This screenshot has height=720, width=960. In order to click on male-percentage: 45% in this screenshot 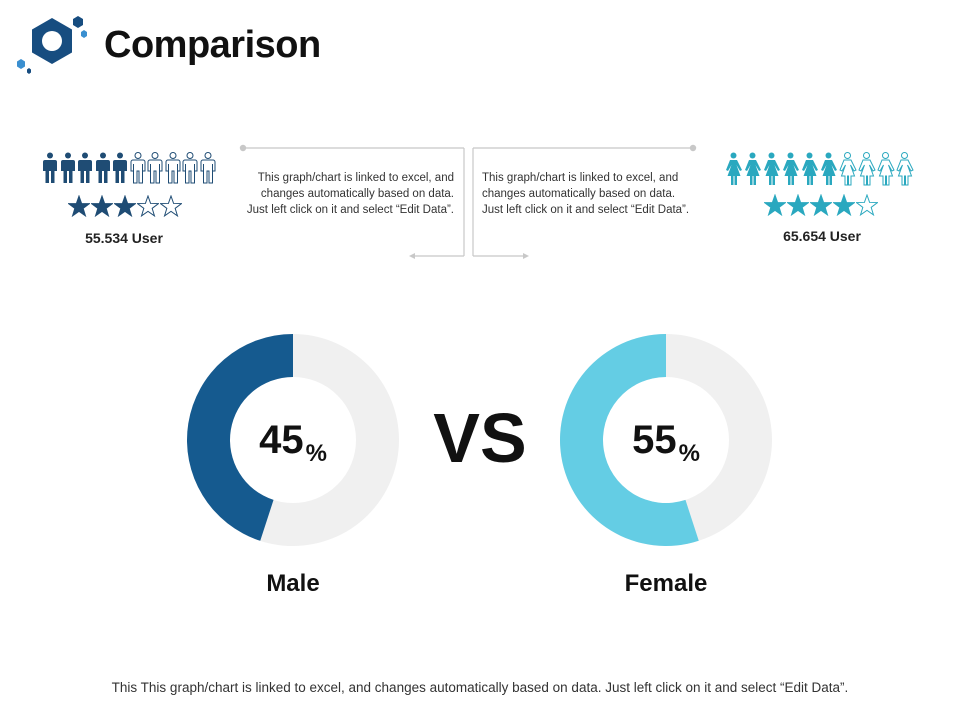, I will do `click(293, 442)`.